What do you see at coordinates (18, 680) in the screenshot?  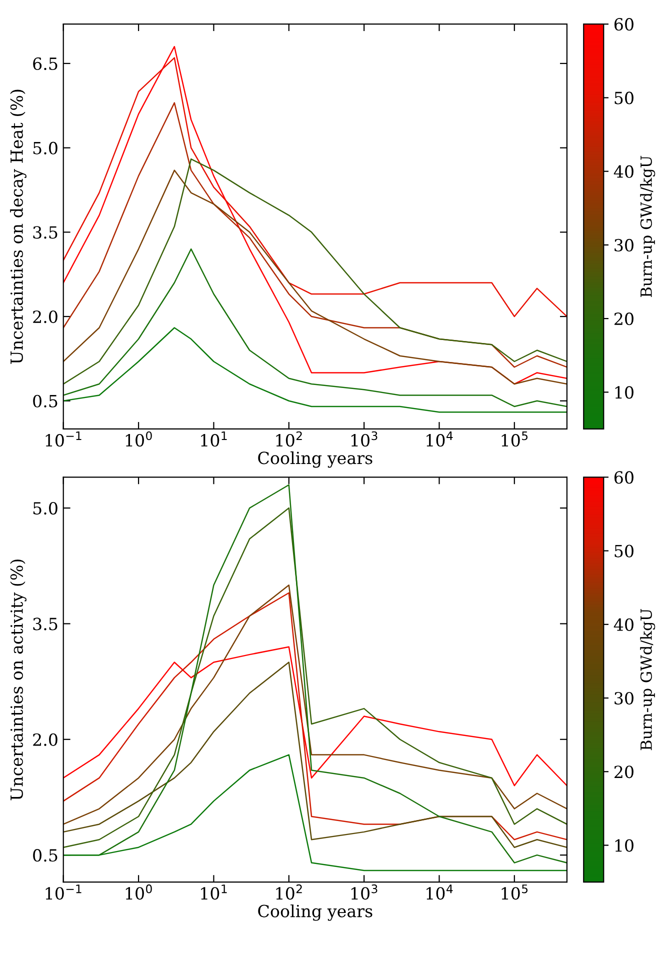 I see `y-axis-title: Uncertainties on activity (%)` at bounding box center [18, 680].